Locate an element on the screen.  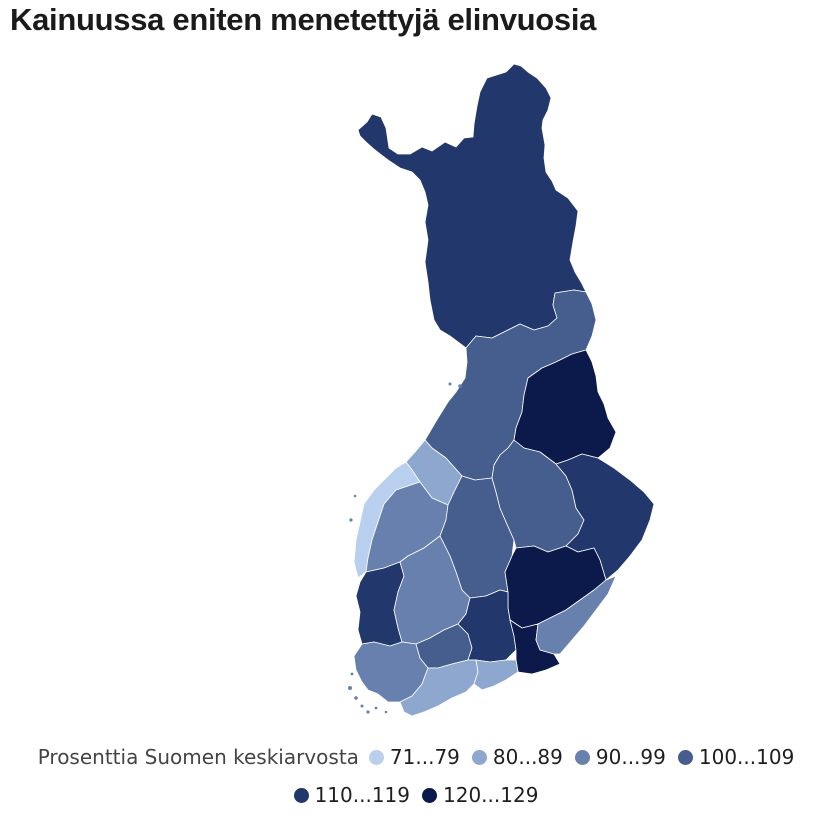
legend-item-label: 90...99 is located at coordinates (630, 757).